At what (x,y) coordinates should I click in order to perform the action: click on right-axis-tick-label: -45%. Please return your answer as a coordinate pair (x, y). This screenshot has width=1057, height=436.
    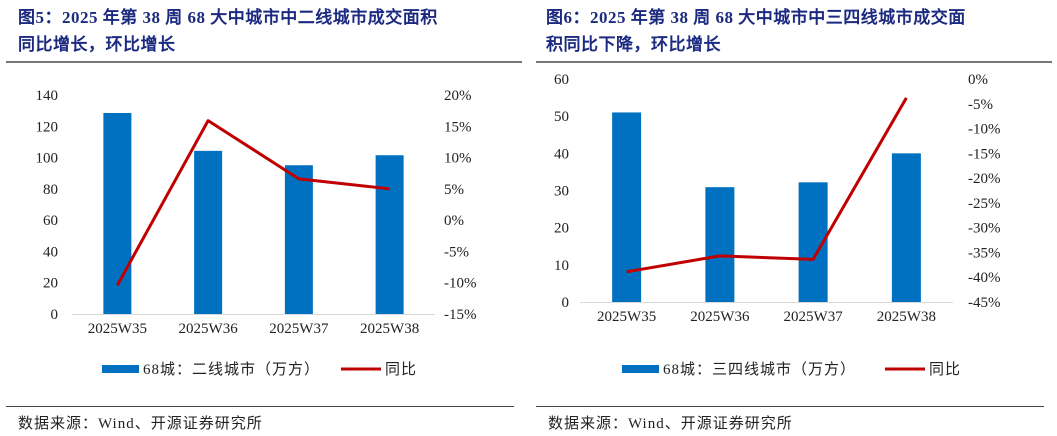
    Looking at the image, I should click on (984, 303).